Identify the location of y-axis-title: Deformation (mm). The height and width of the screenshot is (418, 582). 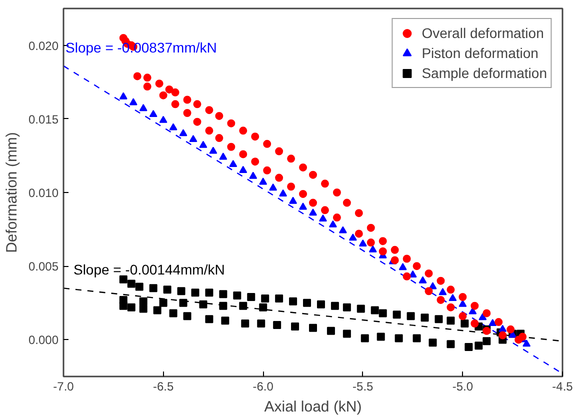
(11, 192).